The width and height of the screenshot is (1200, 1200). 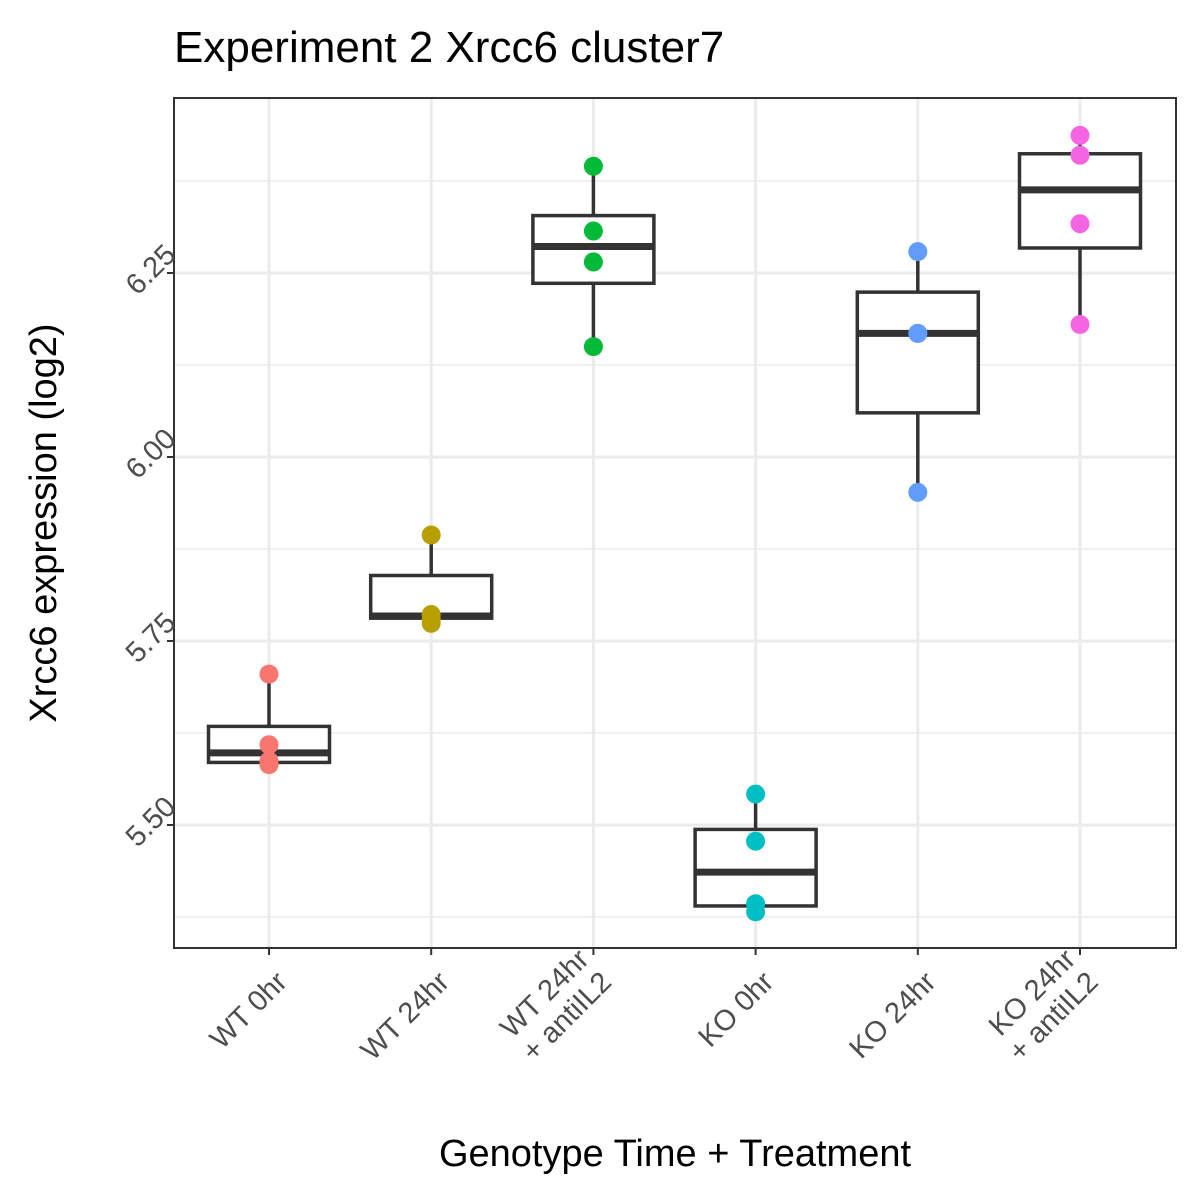 What do you see at coordinates (151, 270) in the screenshot?
I see `y-tick-label: 6.25` at bounding box center [151, 270].